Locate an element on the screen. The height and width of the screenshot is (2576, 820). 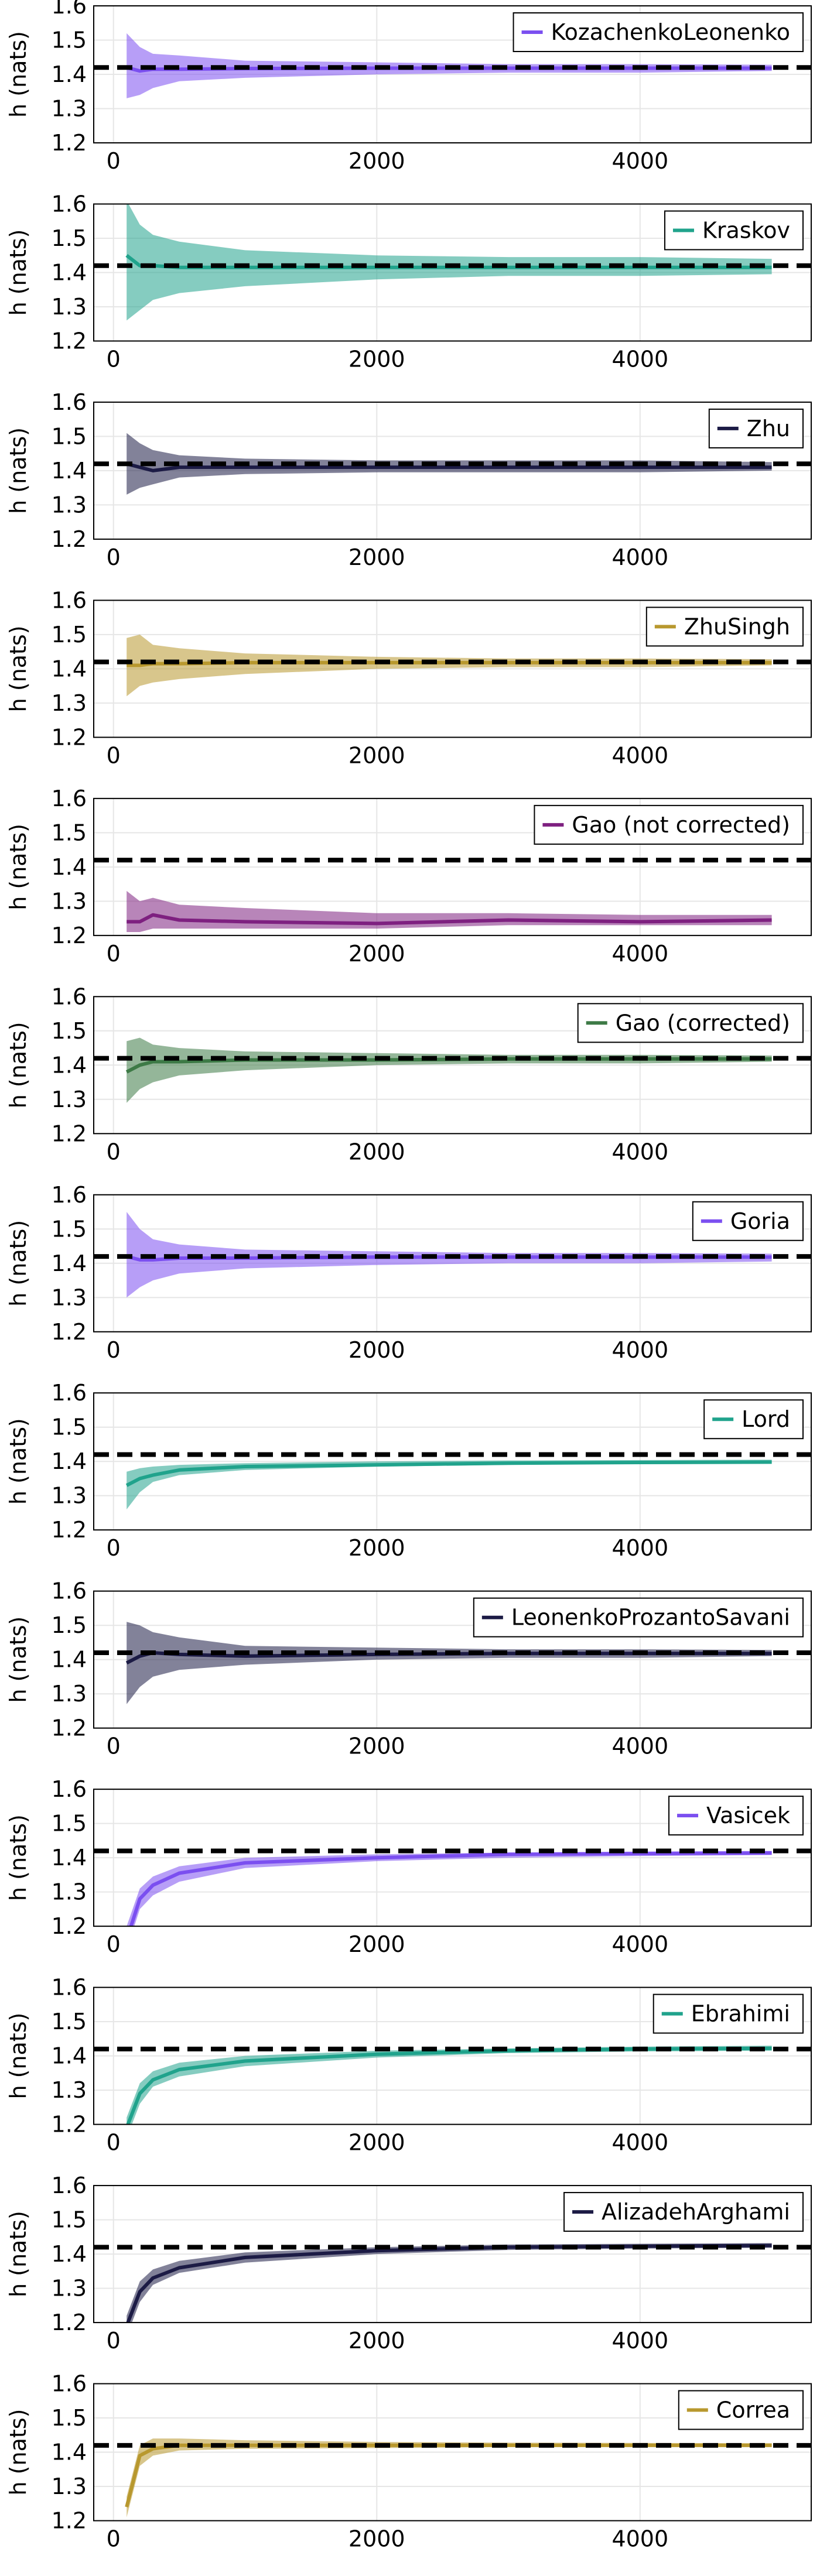
legend: Gao (not corrected) is located at coordinates (669, 824).